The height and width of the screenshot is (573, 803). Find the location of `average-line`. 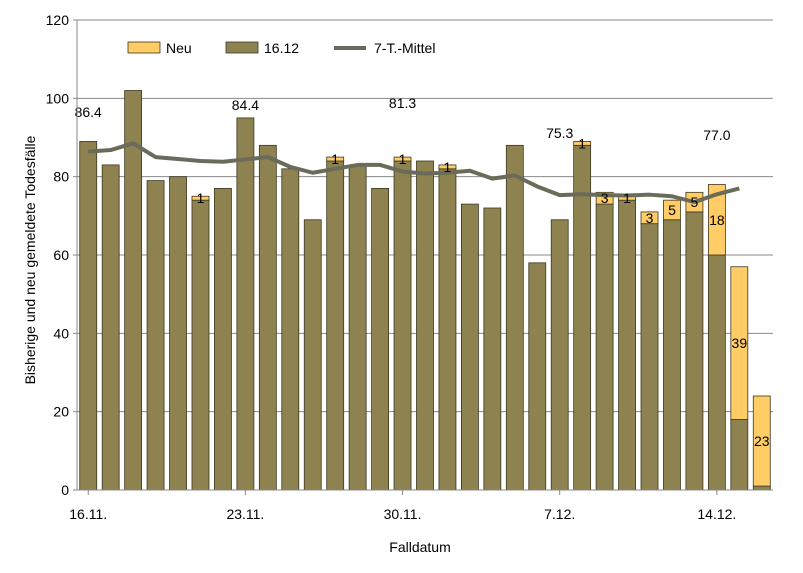

average-line is located at coordinates (414, 173).